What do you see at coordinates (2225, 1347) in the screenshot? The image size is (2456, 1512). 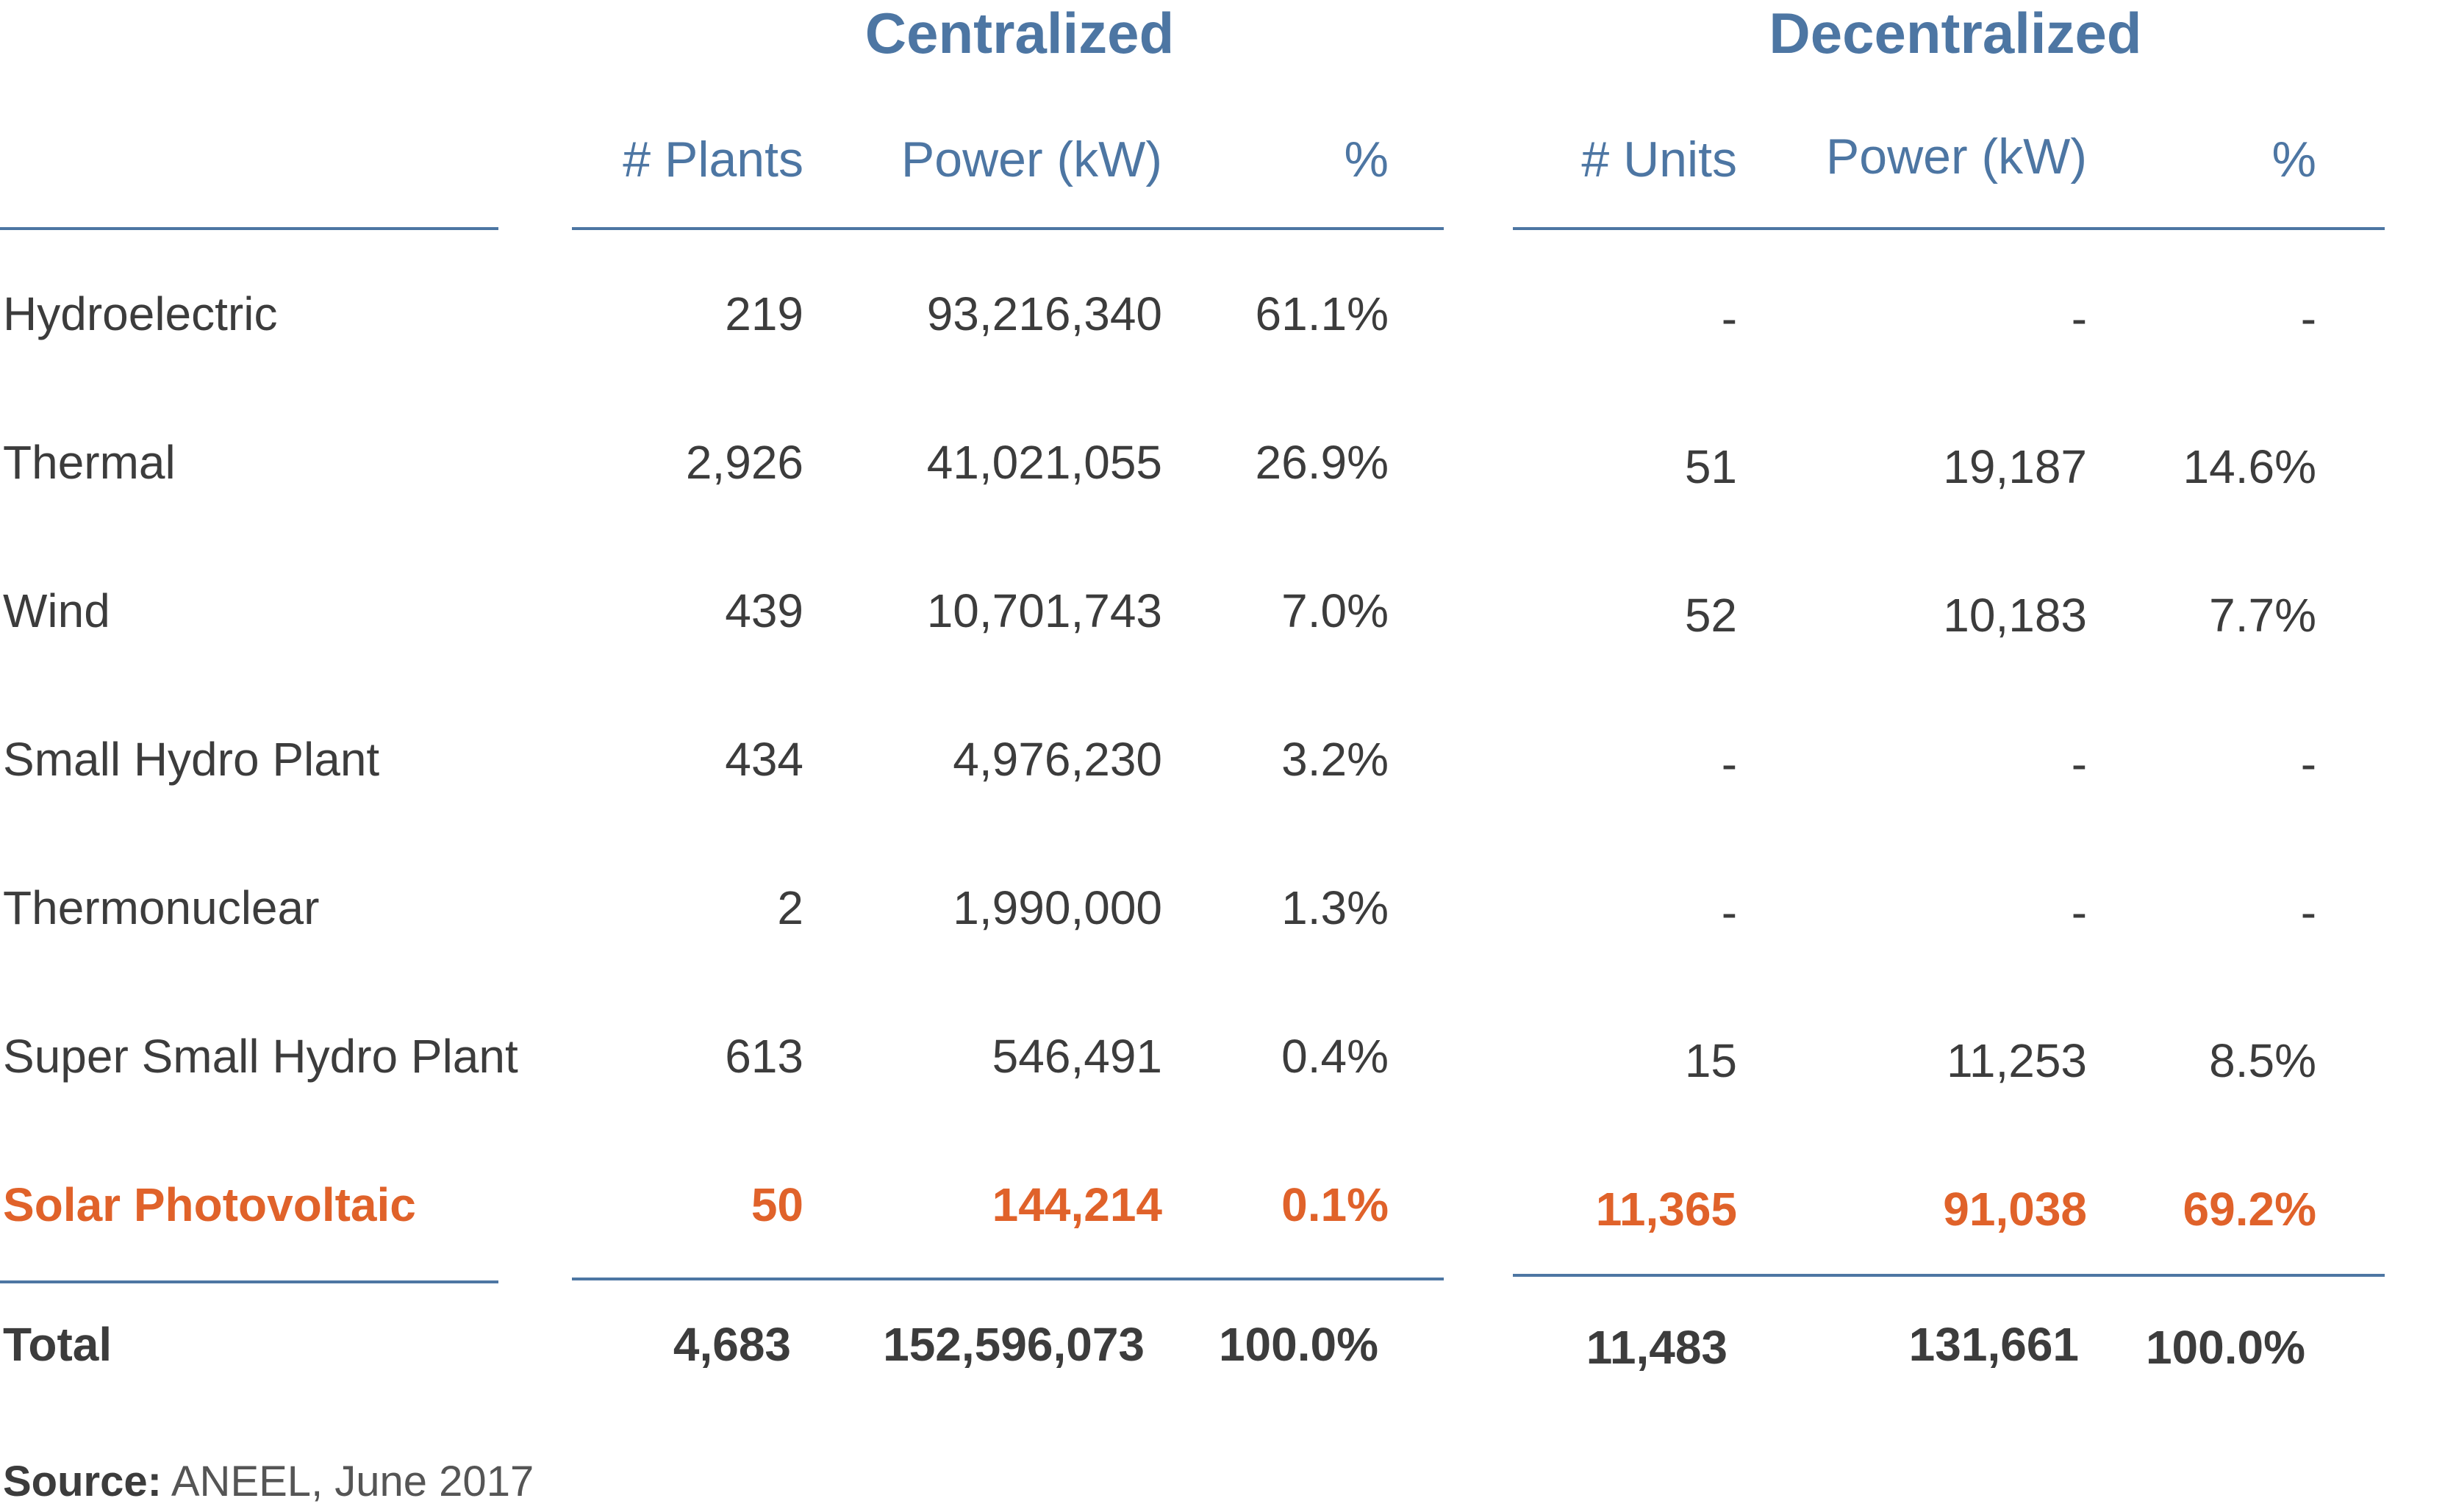 I see `total-decentral-pct: 100.0%` at bounding box center [2225, 1347].